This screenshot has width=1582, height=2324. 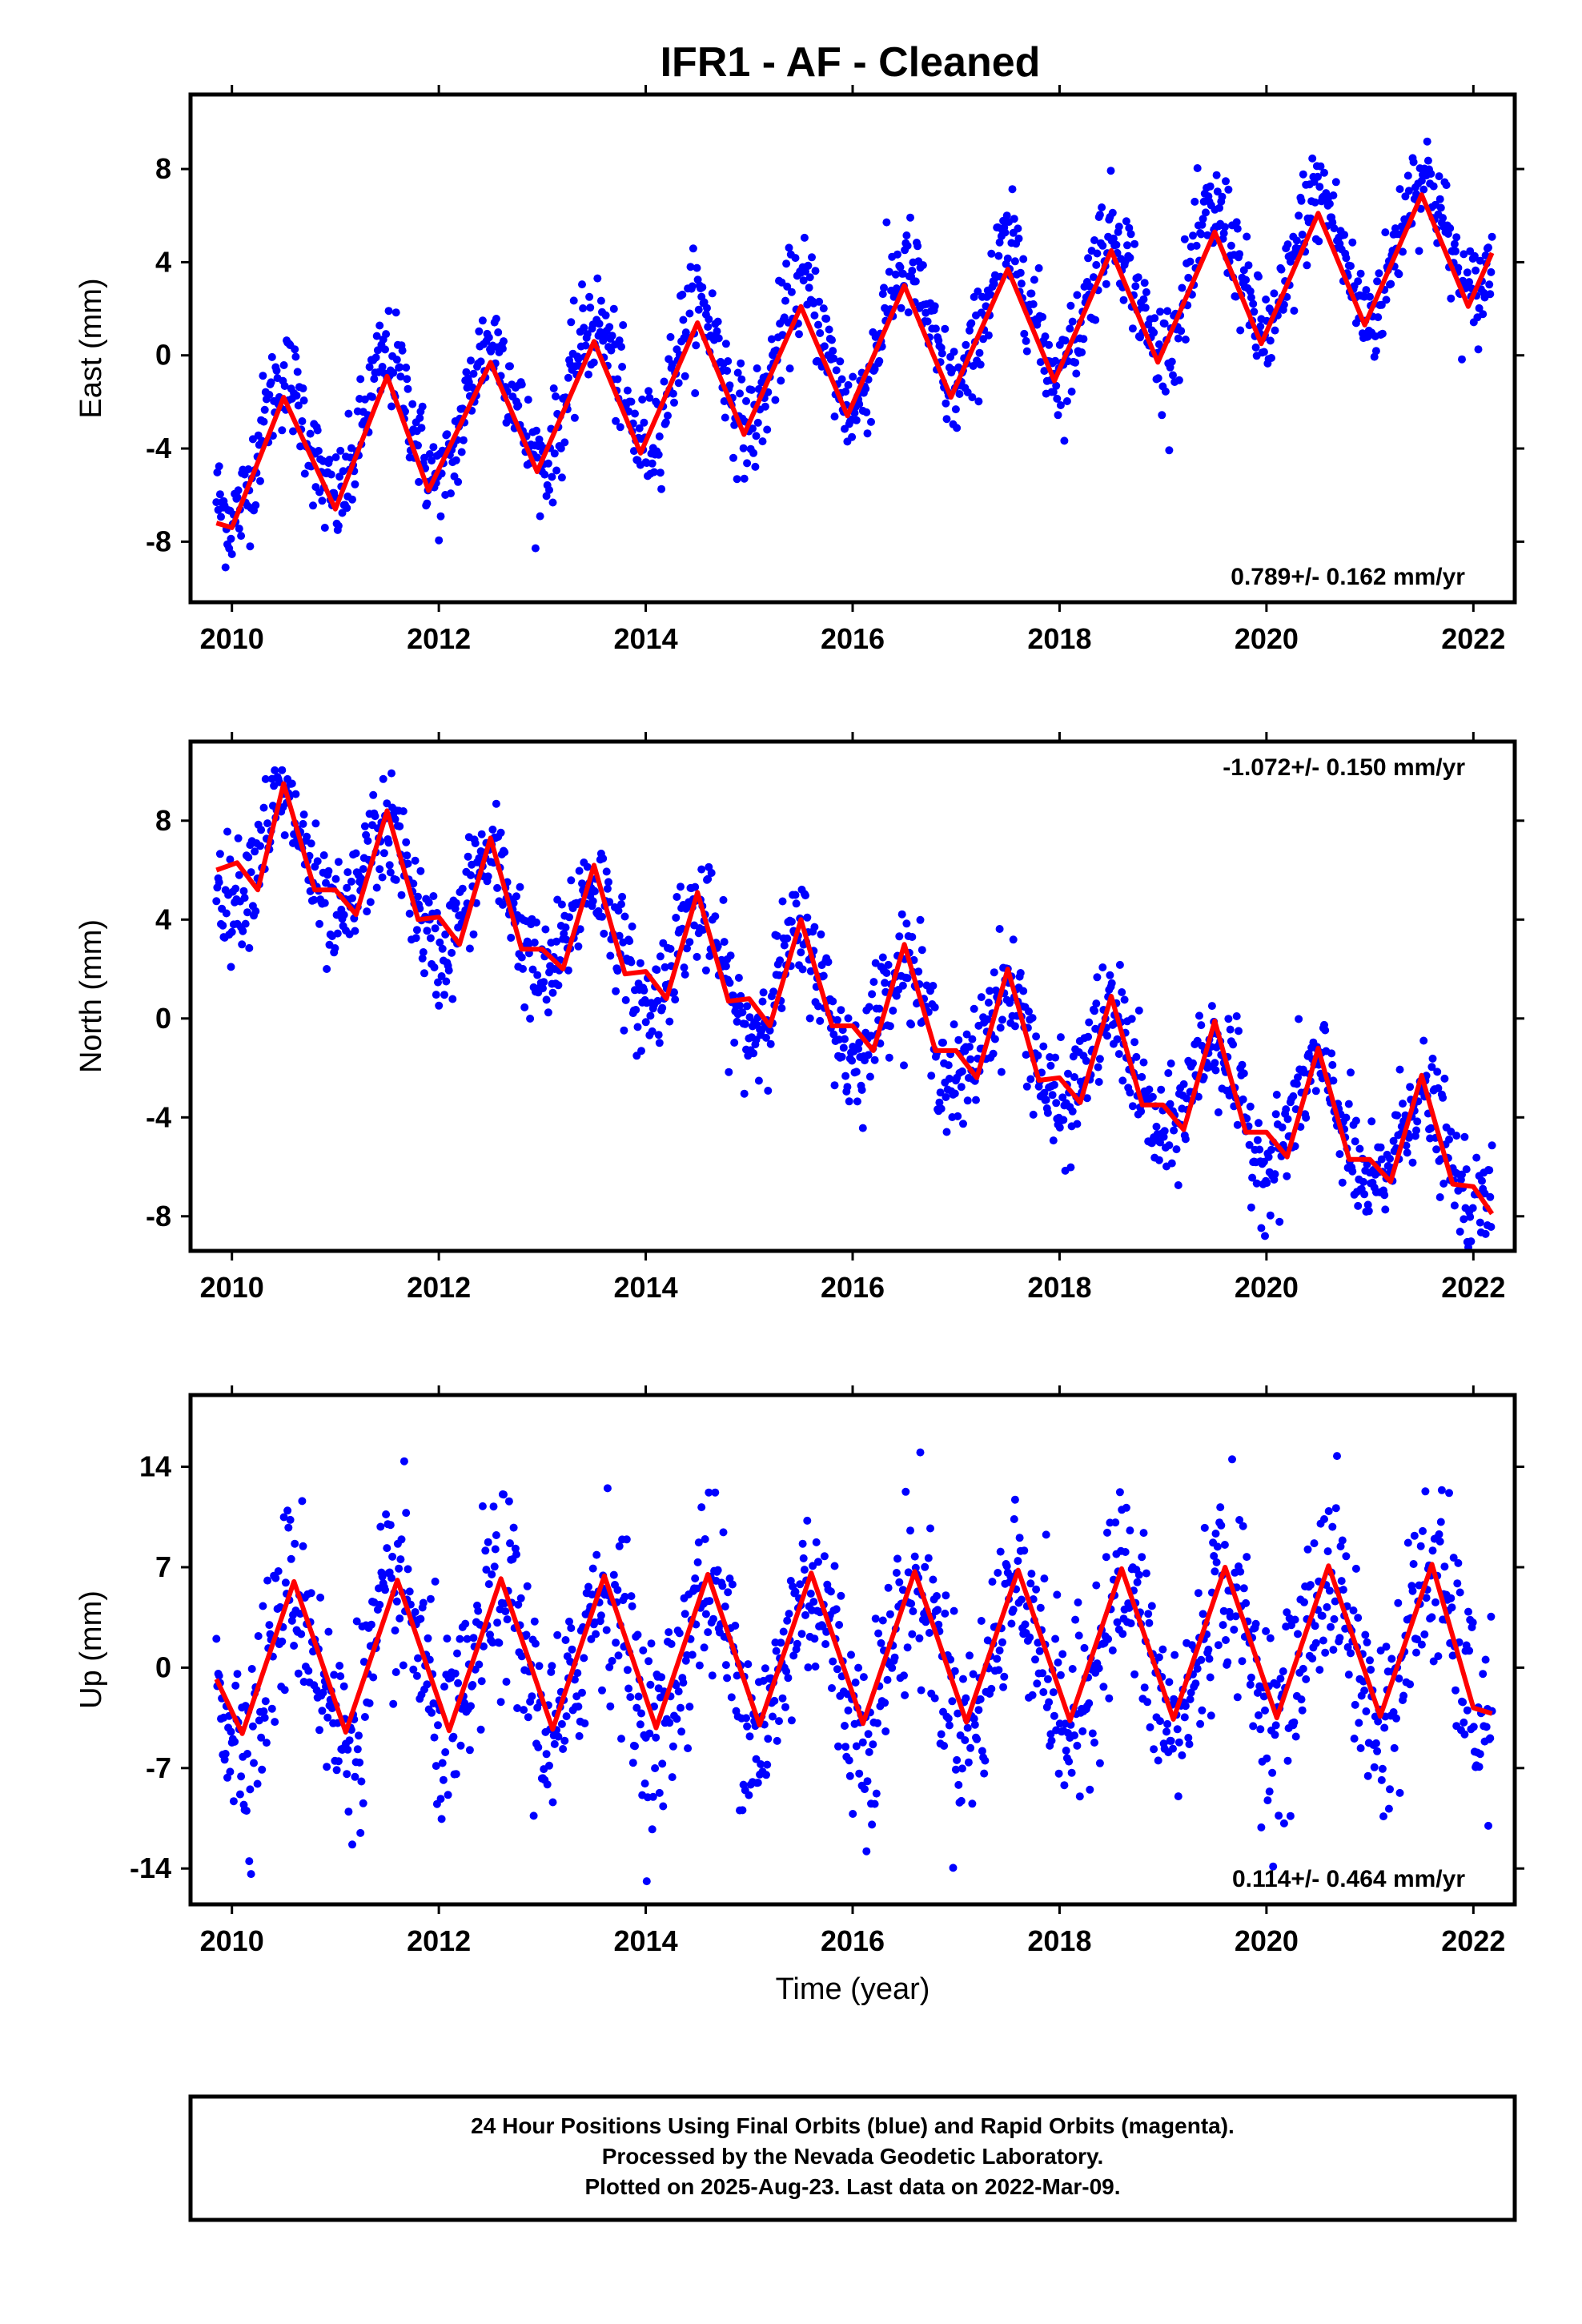 What do you see at coordinates (852, 2158) in the screenshot?
I see `footer-frame` at bounding box center [852, 2158].